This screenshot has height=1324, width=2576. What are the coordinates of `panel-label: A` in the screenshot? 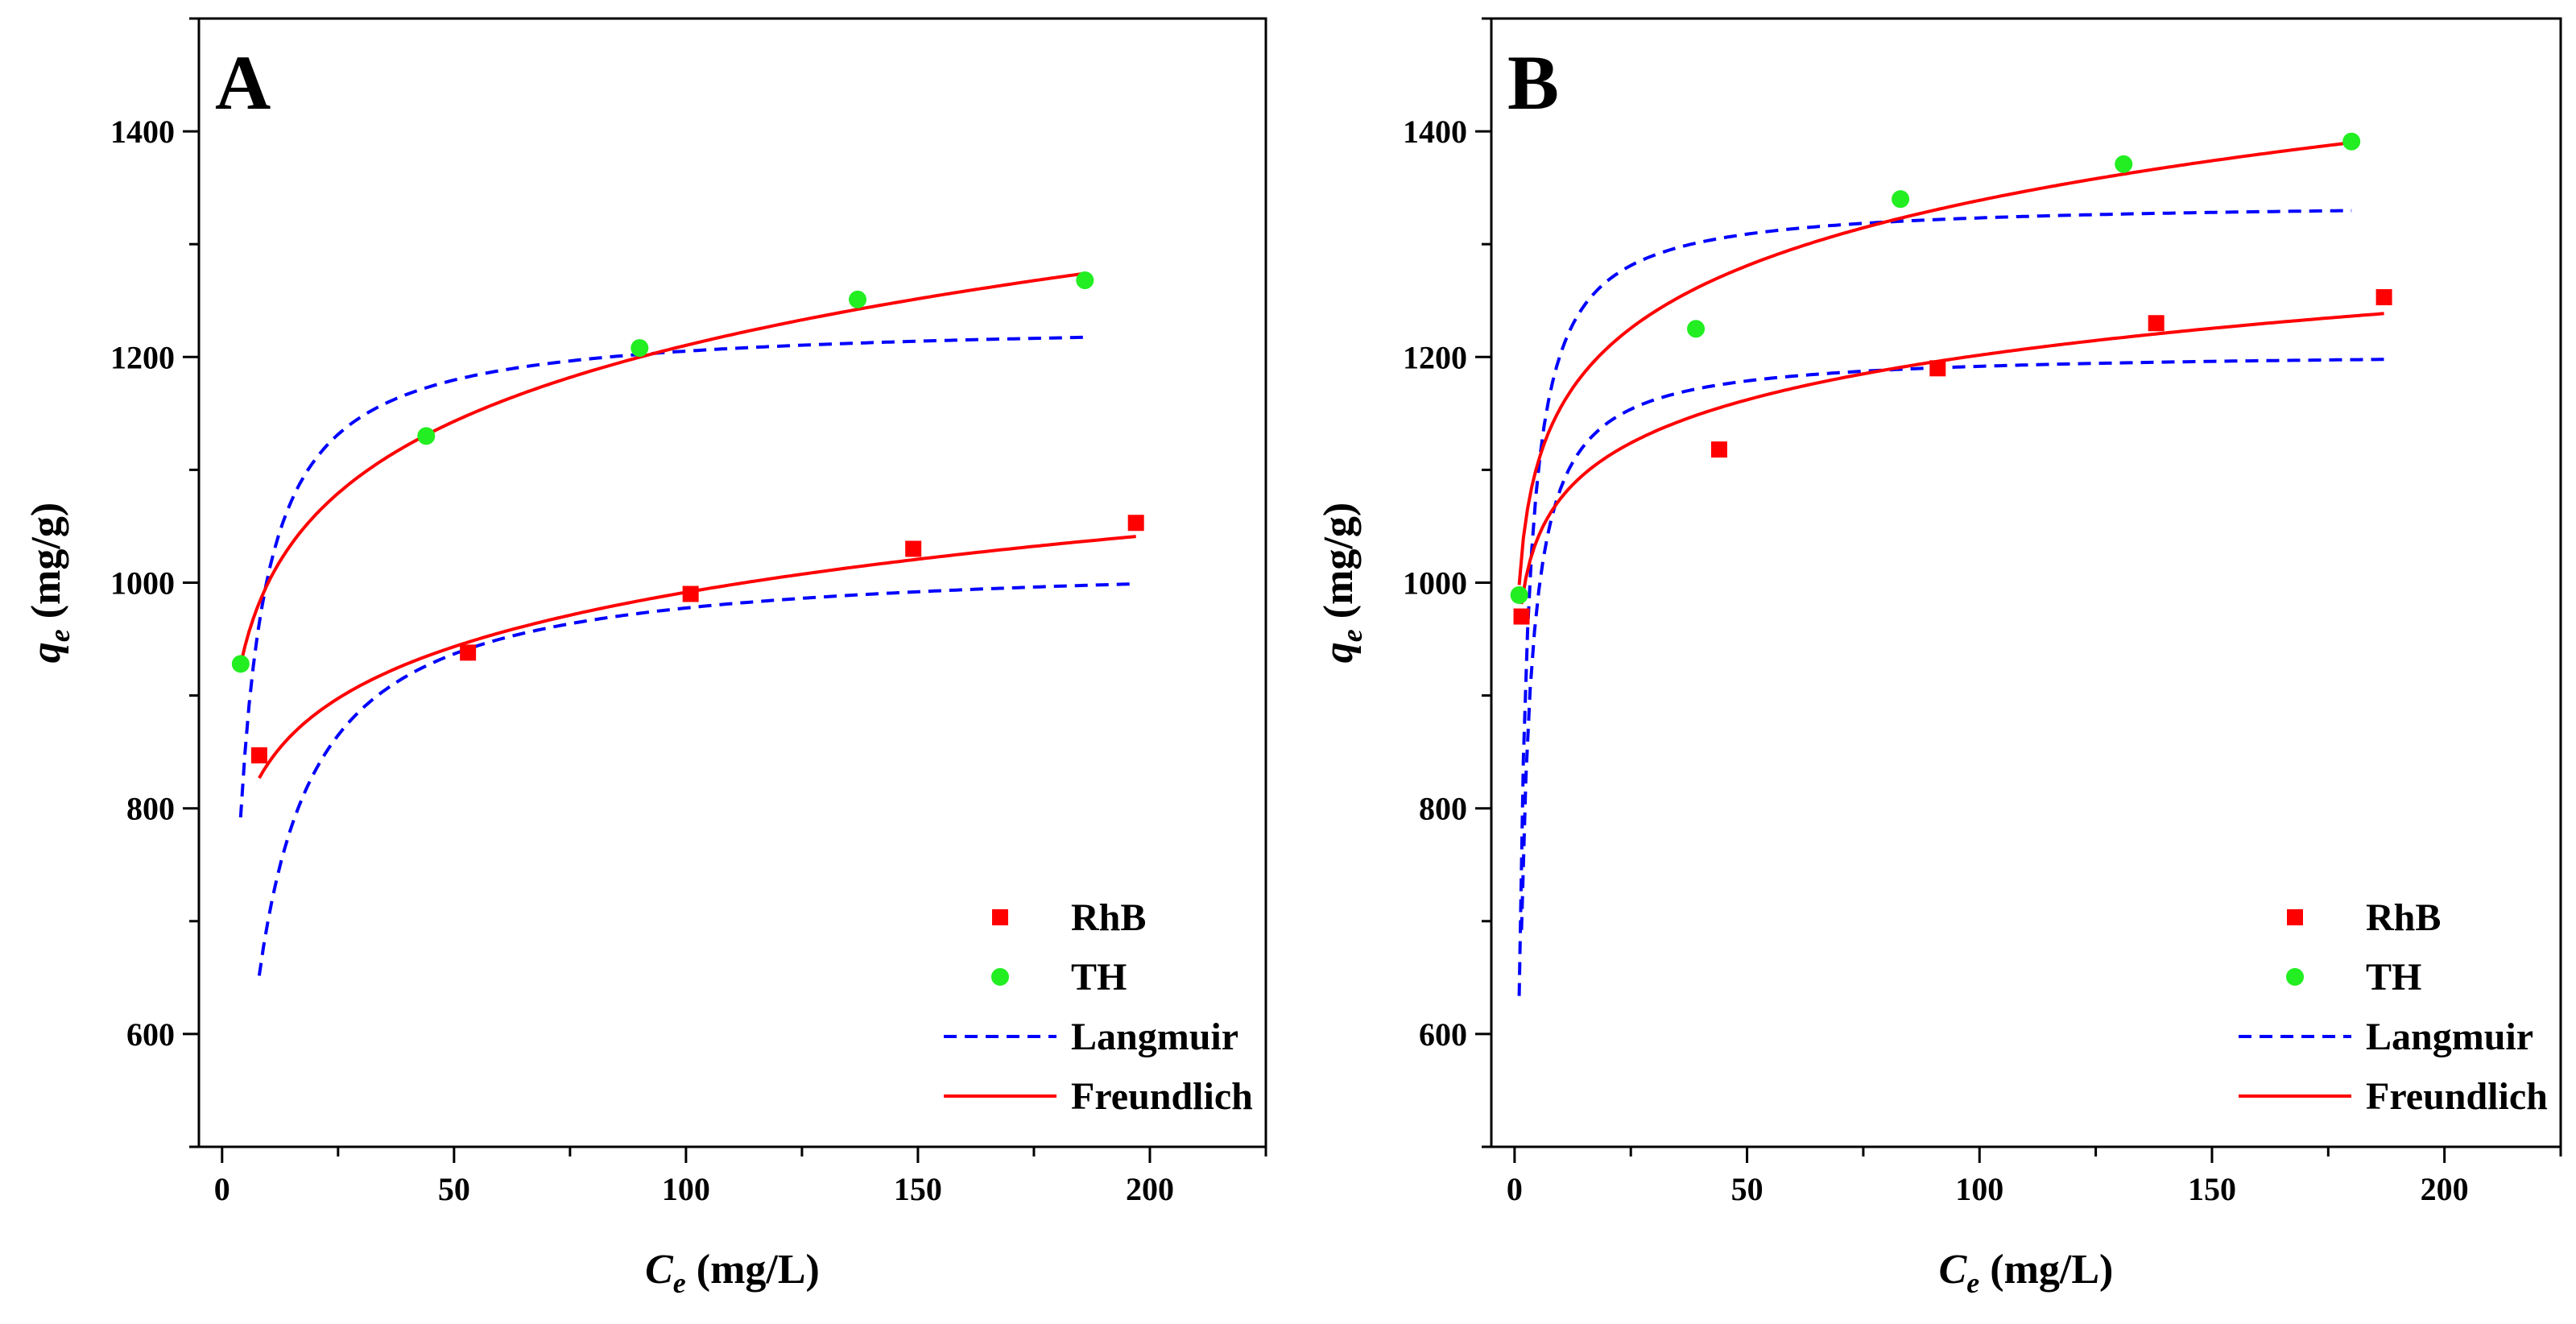 It's located at (243, 82).